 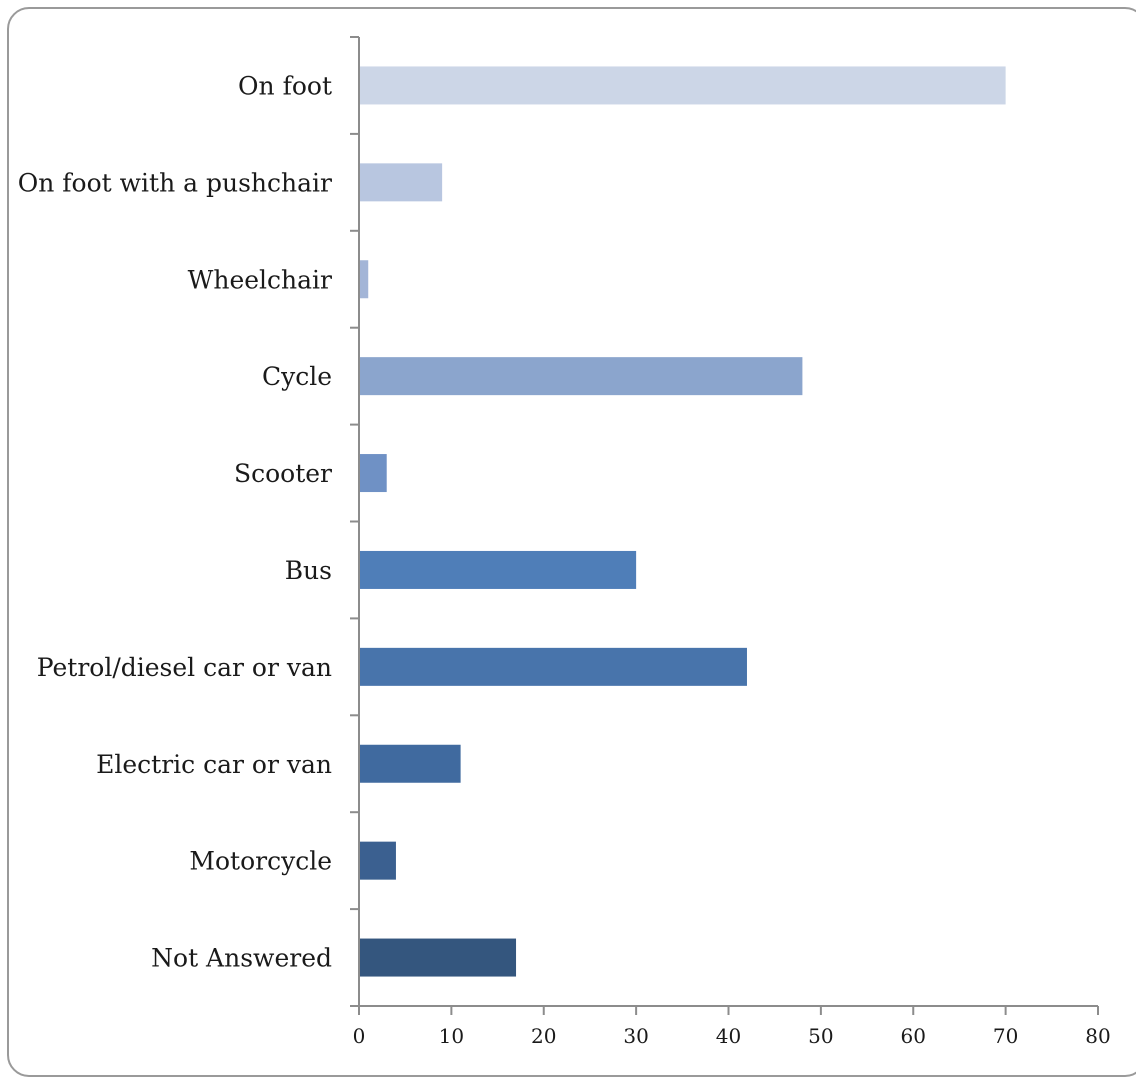 What do you see at coordinates (498, 569) in the screenshot?
I see `bar-bus` at bounding box center [498, 569].